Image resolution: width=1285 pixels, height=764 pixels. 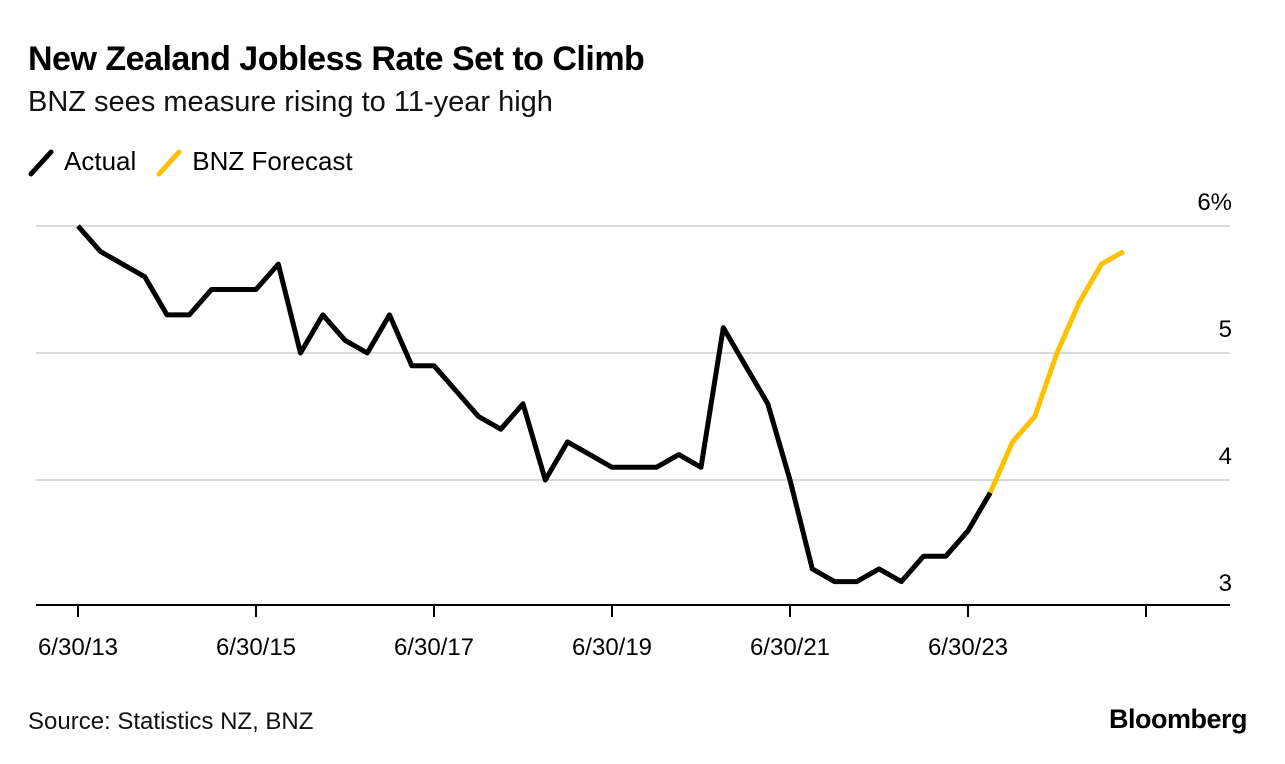 I want to click on source-note: Source: Statistics NZ, BNZ, so click(x=171, y=721).